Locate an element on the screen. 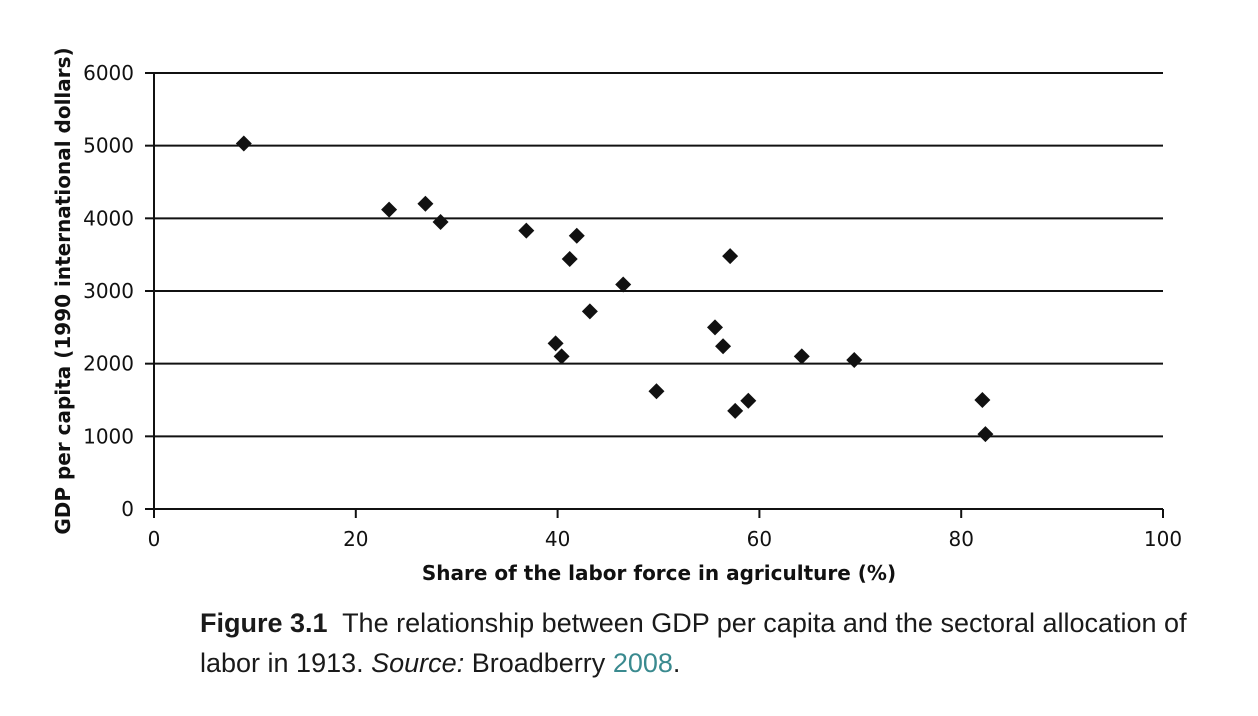  caption-source-year-link: 2008 is located at coordinates (642, 663).